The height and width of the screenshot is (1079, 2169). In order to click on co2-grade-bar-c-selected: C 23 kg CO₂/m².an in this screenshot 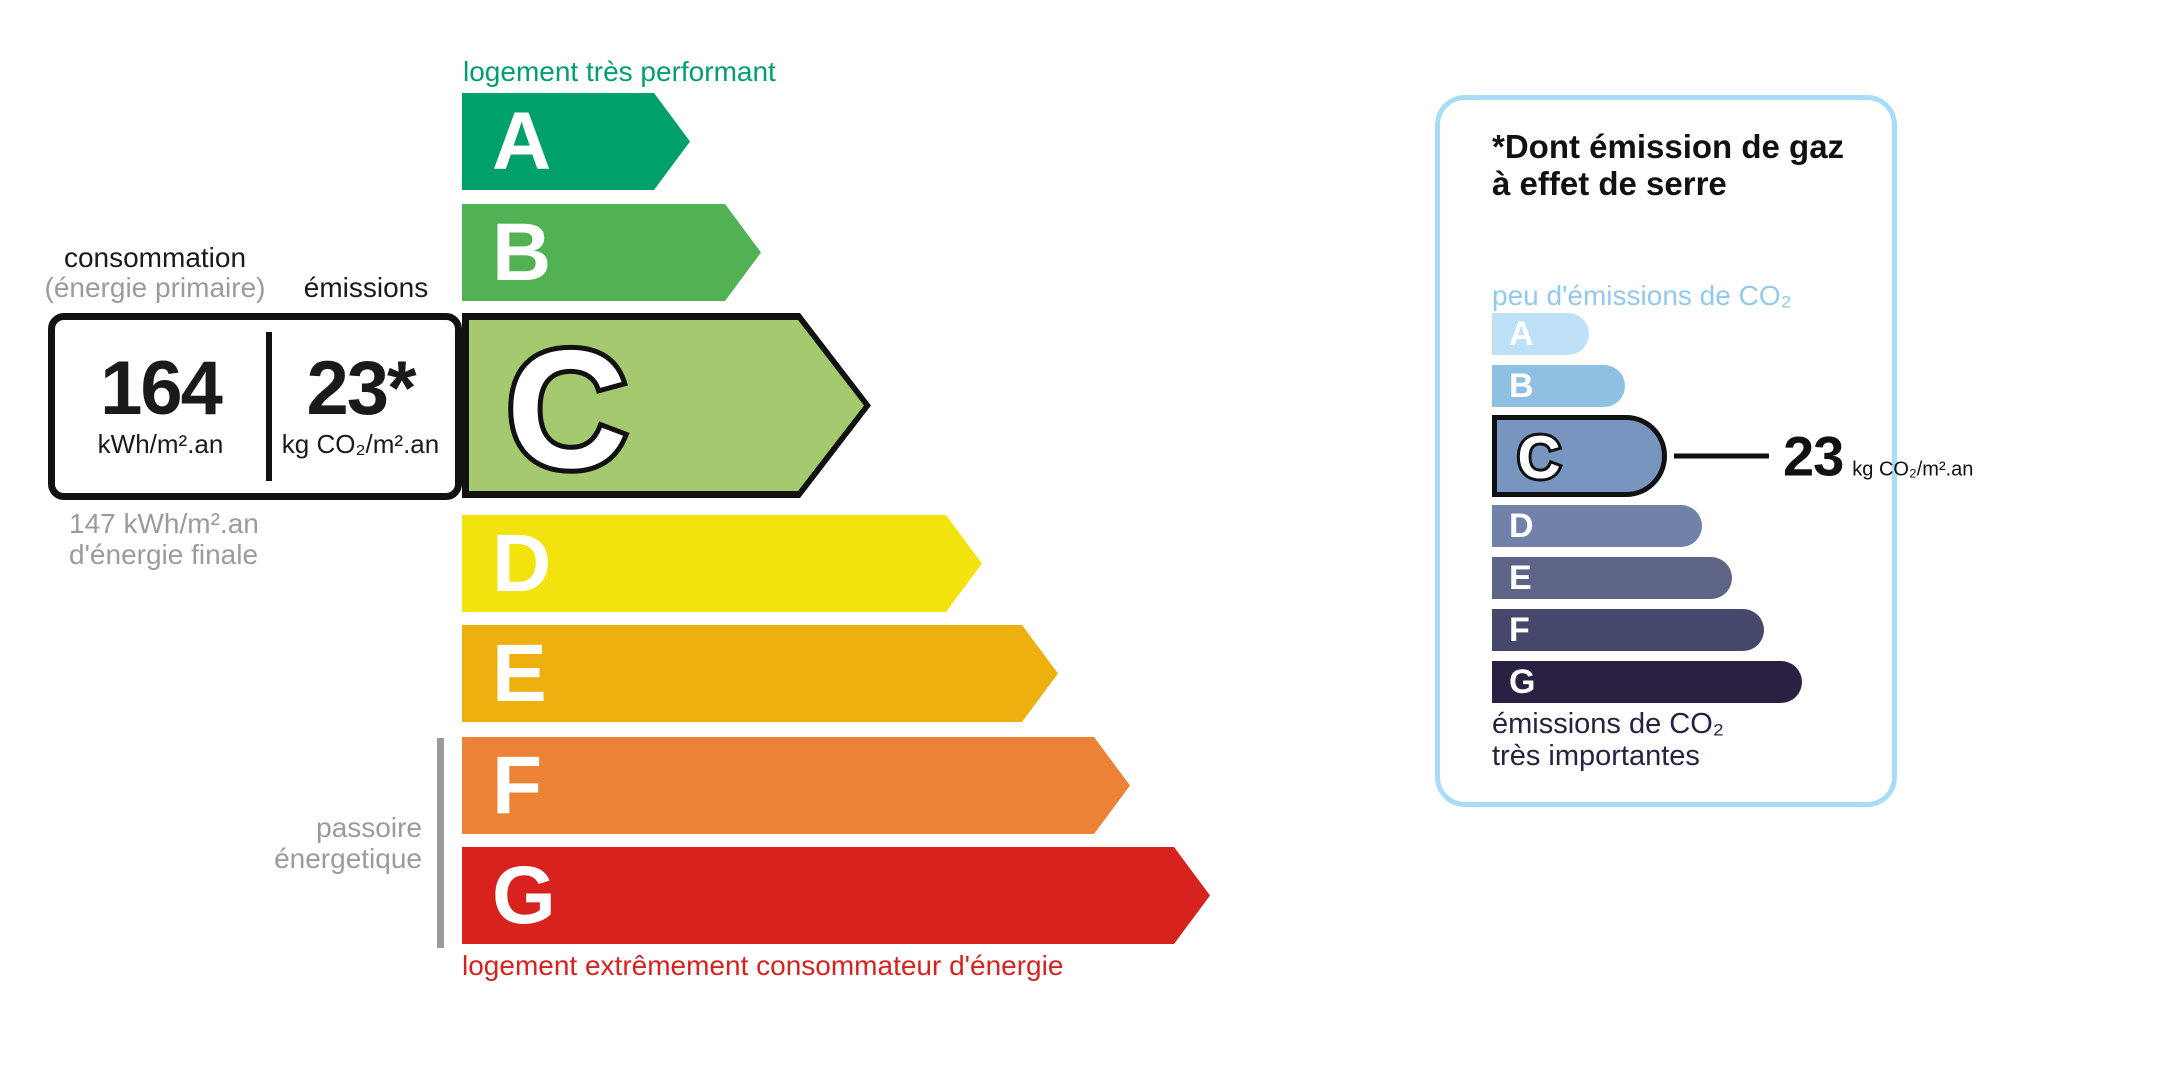, I will do `click(1732, 456)`.